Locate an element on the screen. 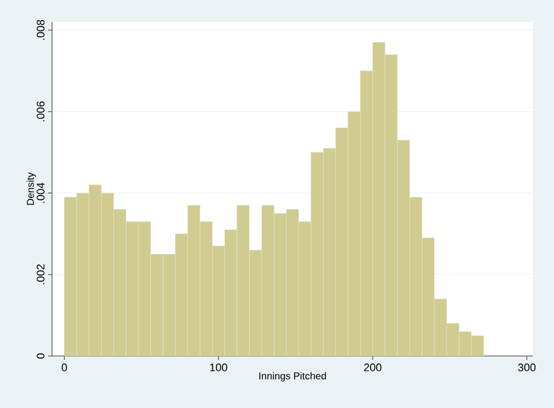 The height and width of the screenshot is (408, 554). x-tick-label: 0 is located at coordinates (64, 368).